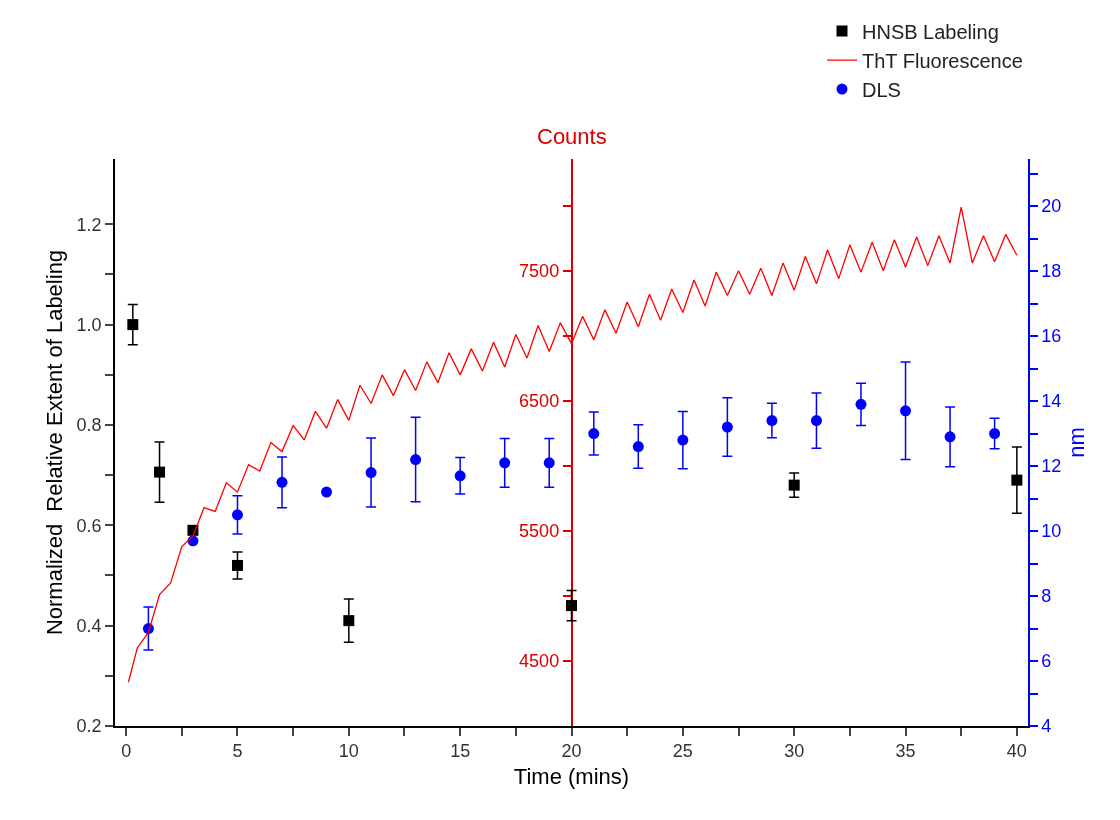  Describe the element at coordinates (794, 751) in the screenshot. I see `x-tick-label: 30` at that location.